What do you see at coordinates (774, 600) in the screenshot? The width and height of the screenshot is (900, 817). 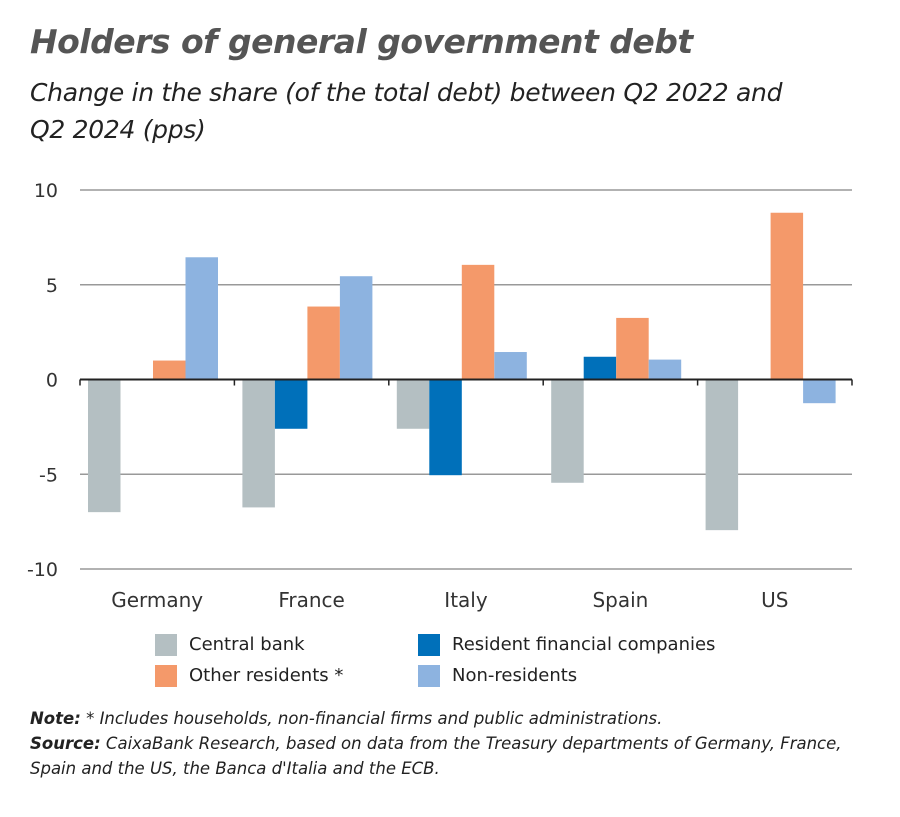 I see `x-tick-label: US` at bounding box center [774, 600].